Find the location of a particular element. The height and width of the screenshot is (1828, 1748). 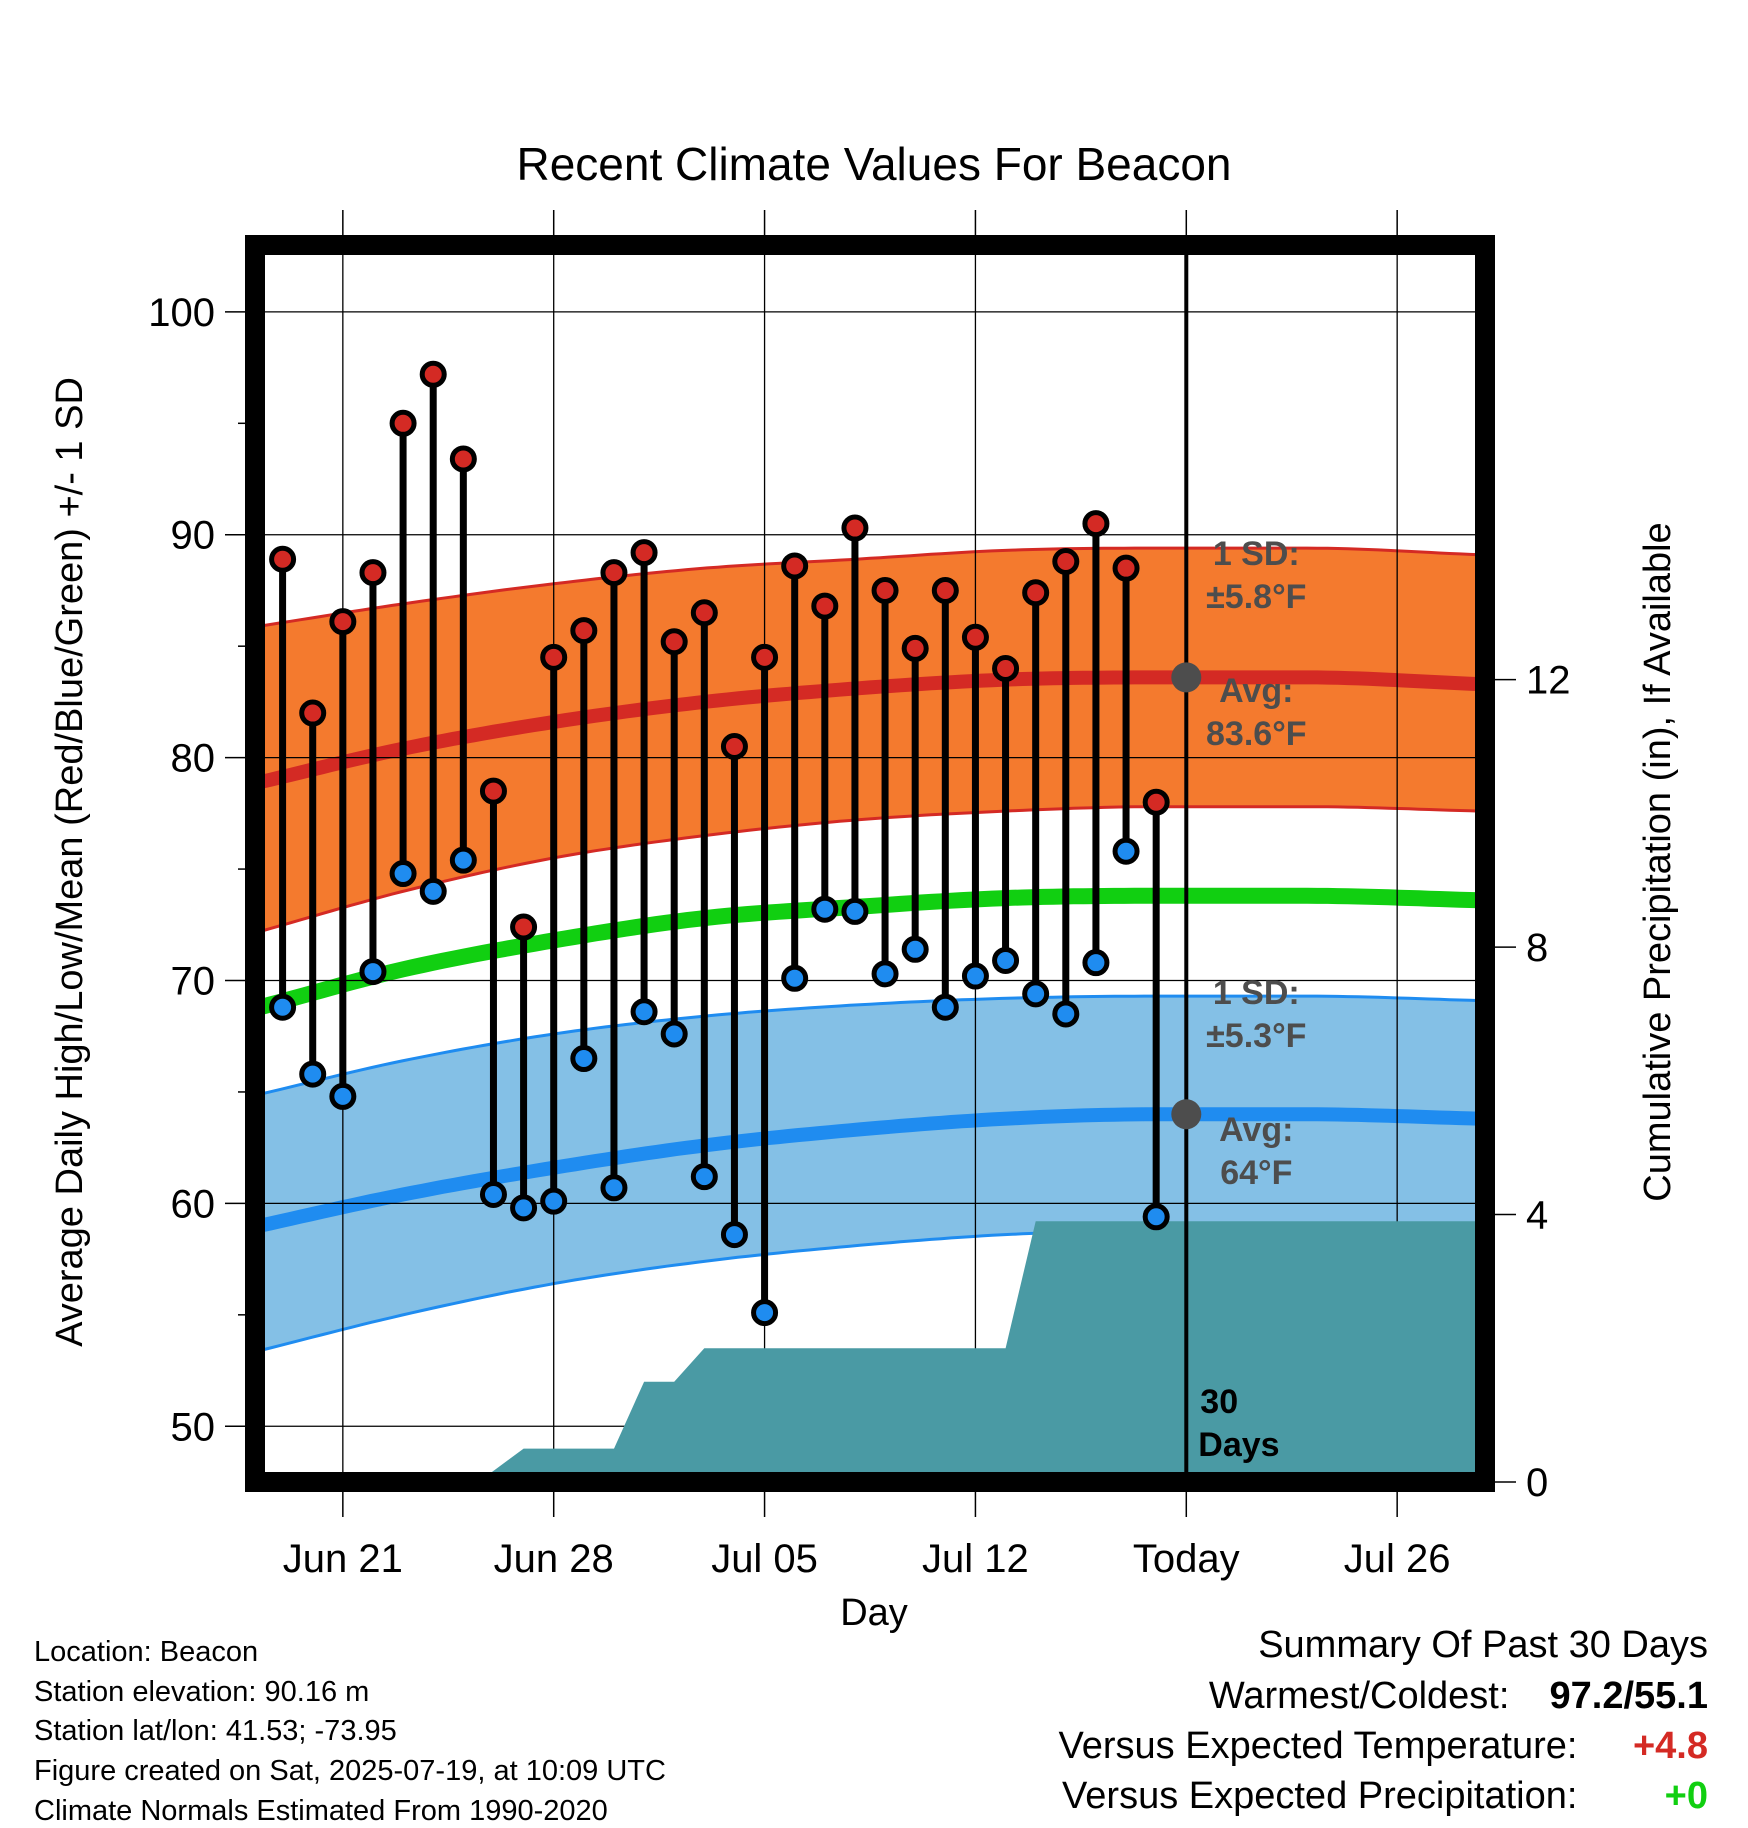

x-tick-label: Today is located at coordinates (1186, 1559).